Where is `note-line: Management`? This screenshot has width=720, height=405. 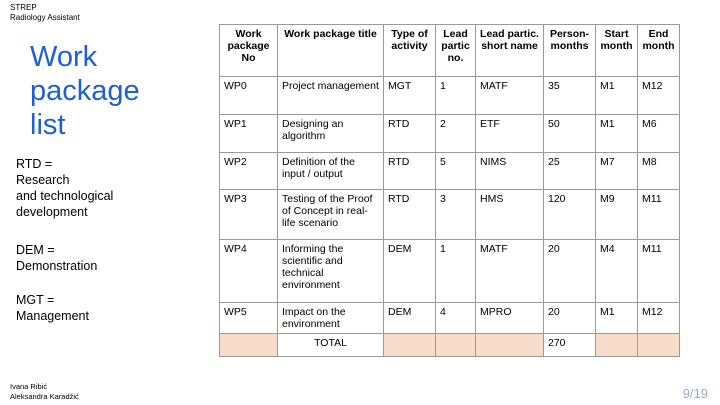
note-line: Management is located at coordinates (52, 316).